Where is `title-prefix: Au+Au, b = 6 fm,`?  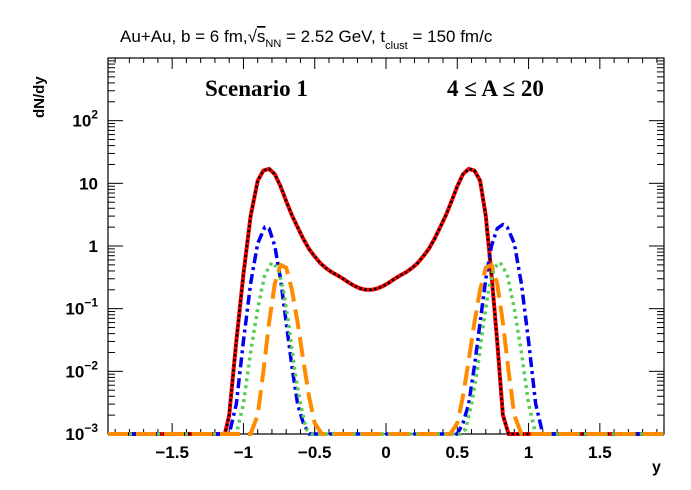
title-prefix: Au+Au, b = 6 fm, is located at coordinates (184, 36).